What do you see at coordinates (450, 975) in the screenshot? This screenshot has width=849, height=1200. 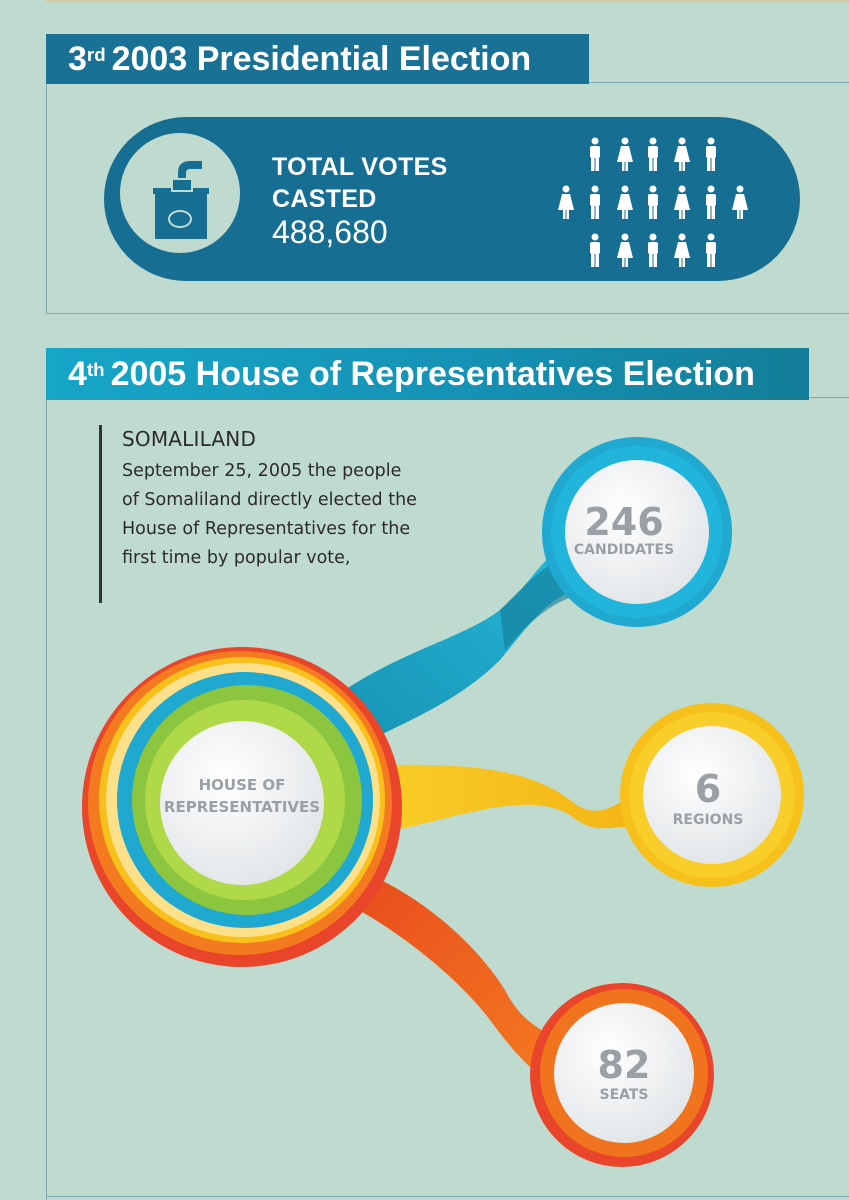 I see `ribbon-seats` at bounding box center [450, 975].